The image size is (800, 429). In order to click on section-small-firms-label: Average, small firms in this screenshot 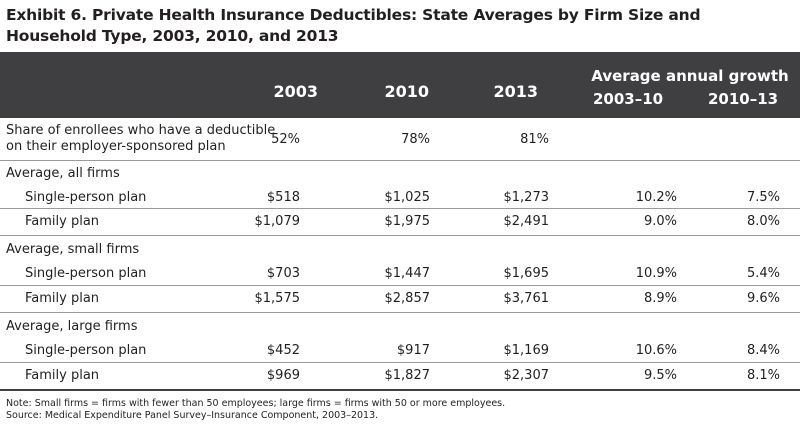, I will do `click(73, 249)`.